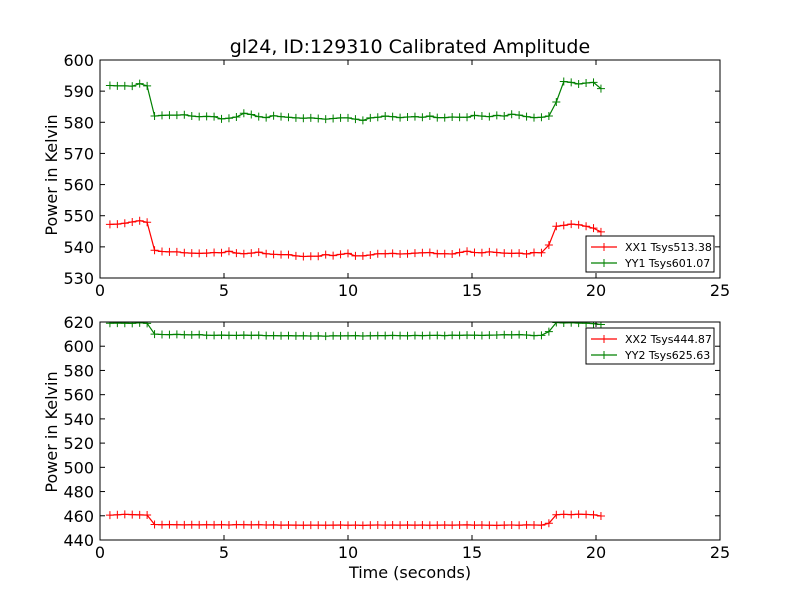  I want to click on top-y-tick-label: 590, so click(78, 91).